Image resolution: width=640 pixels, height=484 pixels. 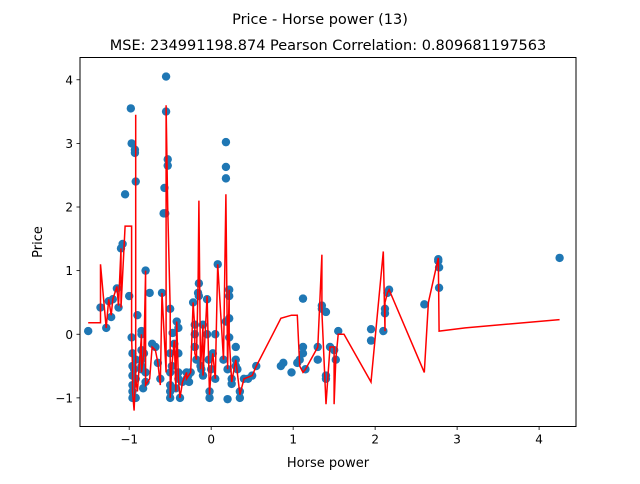 I want to click on y-tick-label: −1, so click(x=64, y=398).